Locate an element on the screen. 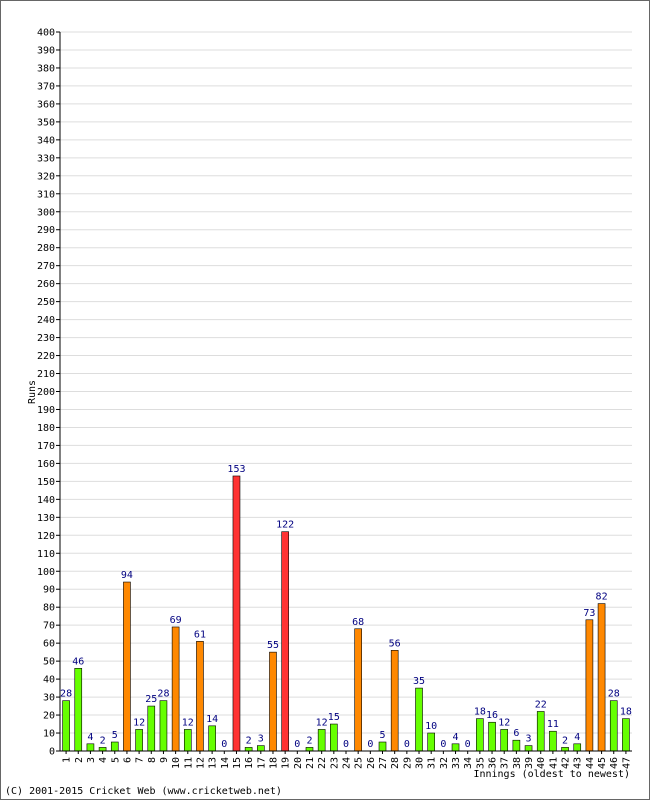 Image resolution: width=650 pixels, height=800 pixels. x-tick-label: 12 is located at coordinates (200, 763).